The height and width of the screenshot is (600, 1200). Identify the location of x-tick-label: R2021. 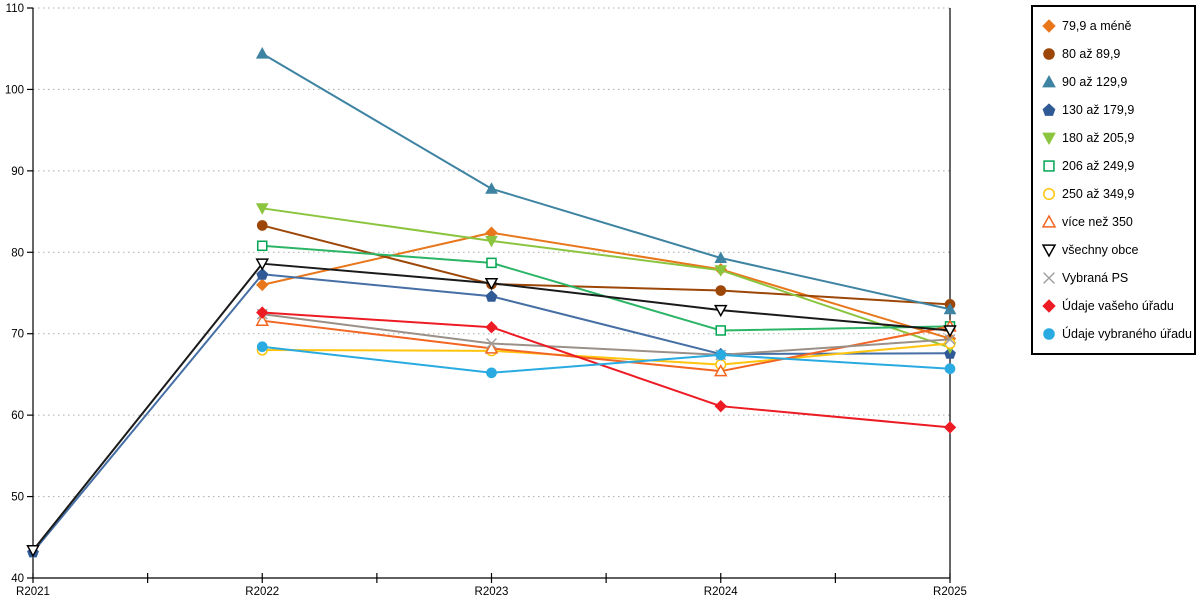
(33, 592).